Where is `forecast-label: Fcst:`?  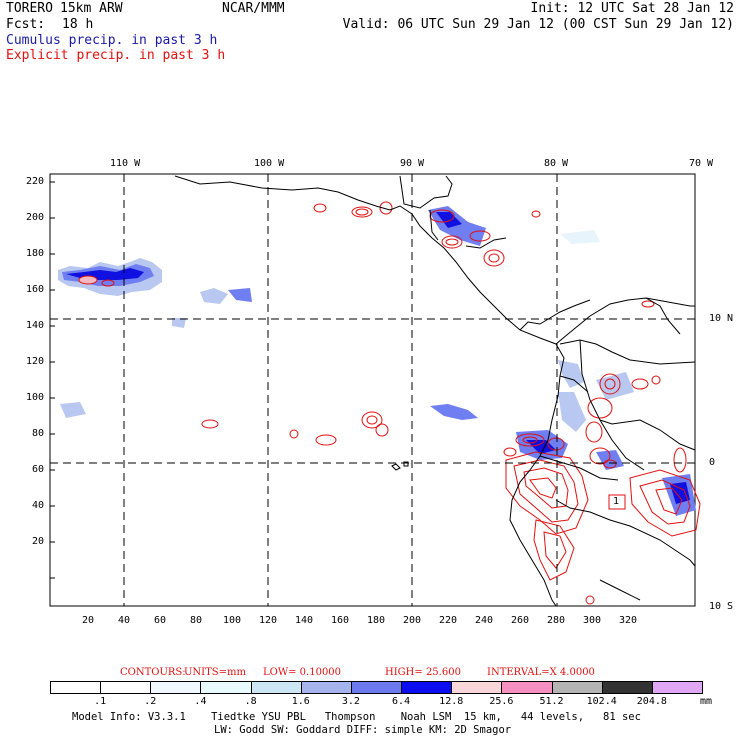 forecast-label: Fcst: is located at coordinates (26, 24).